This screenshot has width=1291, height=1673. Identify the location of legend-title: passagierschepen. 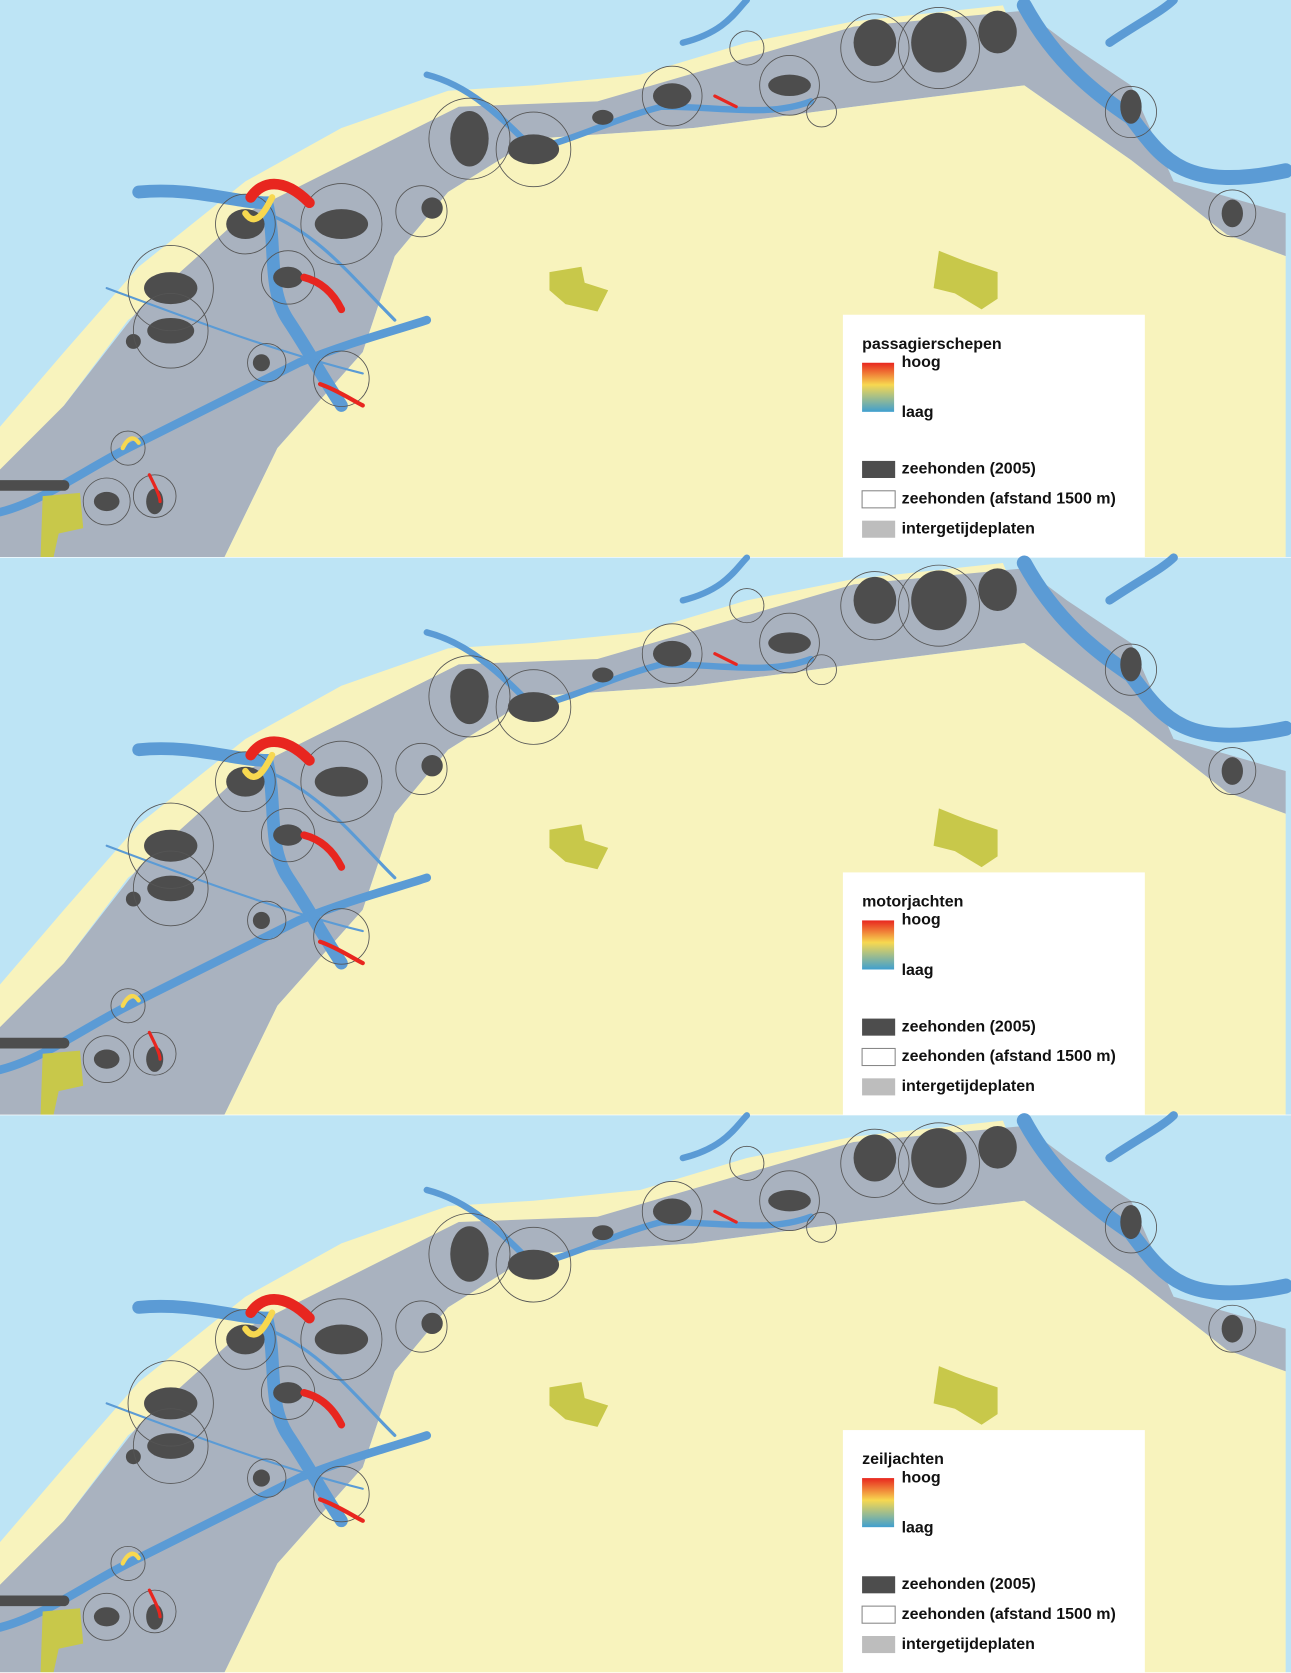
(932, 344).